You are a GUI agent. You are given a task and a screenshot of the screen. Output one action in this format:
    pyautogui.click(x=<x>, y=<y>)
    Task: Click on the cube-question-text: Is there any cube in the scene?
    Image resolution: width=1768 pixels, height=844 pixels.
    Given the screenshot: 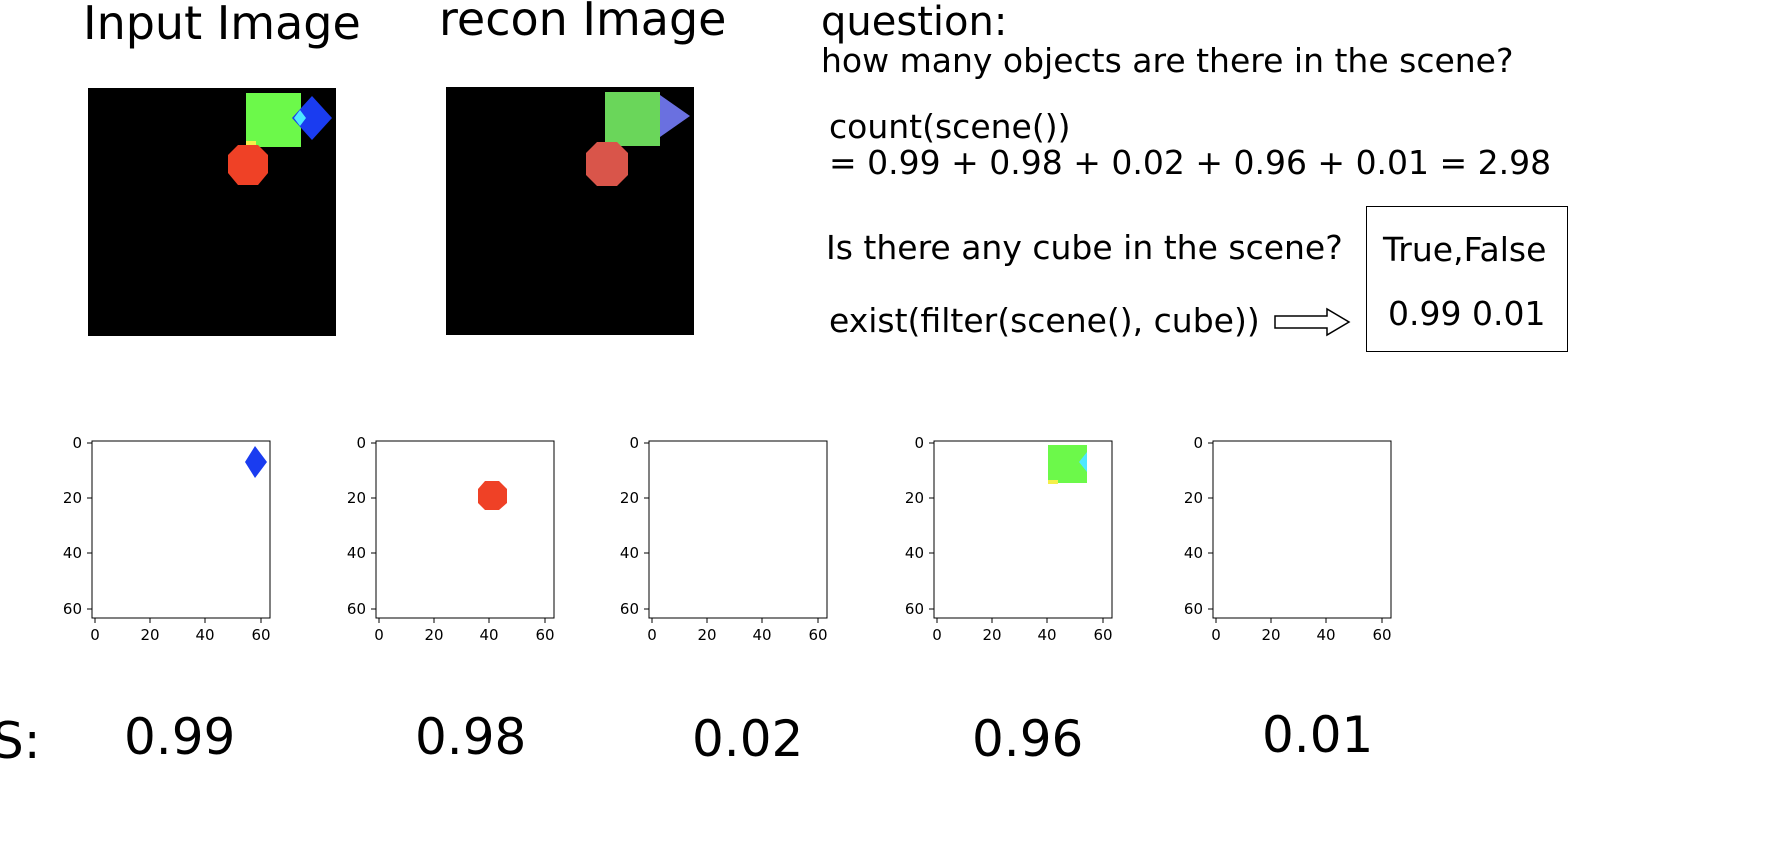 What is the action you would take?
    pyautogui.click(x=1084, y=247)
    